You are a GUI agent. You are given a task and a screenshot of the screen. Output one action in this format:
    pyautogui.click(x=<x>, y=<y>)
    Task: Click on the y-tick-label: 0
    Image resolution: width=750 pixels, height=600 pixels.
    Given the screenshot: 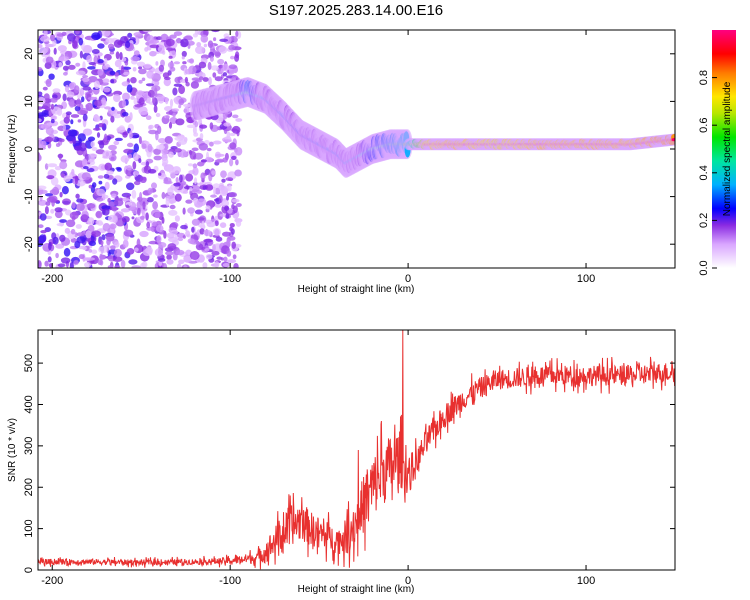 What is the action you would take?
    pyautogui.click(x=29, y=570)
    